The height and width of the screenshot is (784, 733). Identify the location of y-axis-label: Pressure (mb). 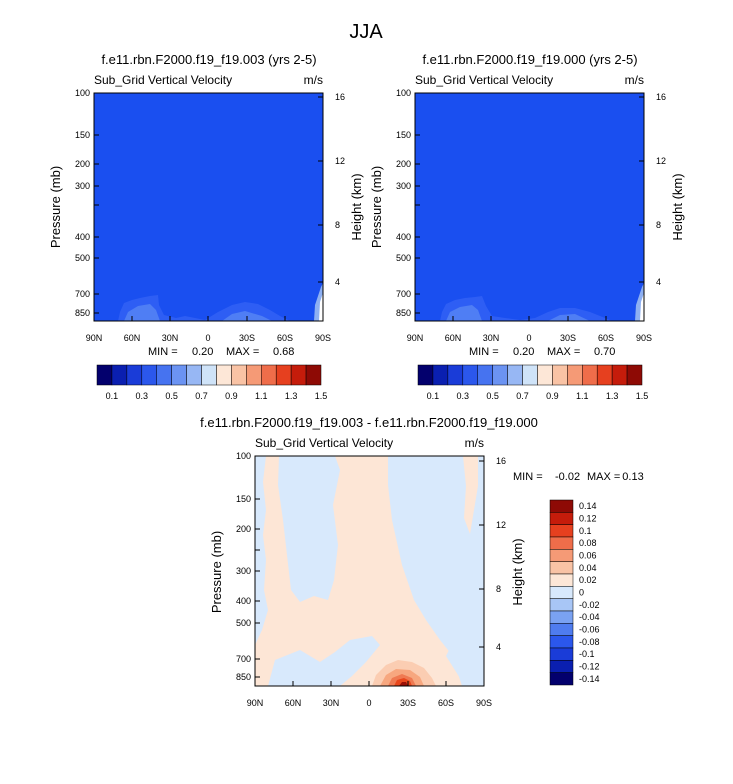
(216, 572).